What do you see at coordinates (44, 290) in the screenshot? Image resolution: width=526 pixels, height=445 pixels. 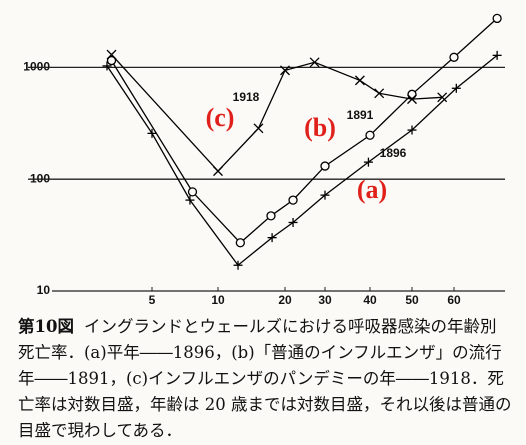 I see `y-tick-label: 10` at bounding box center [44, 290].